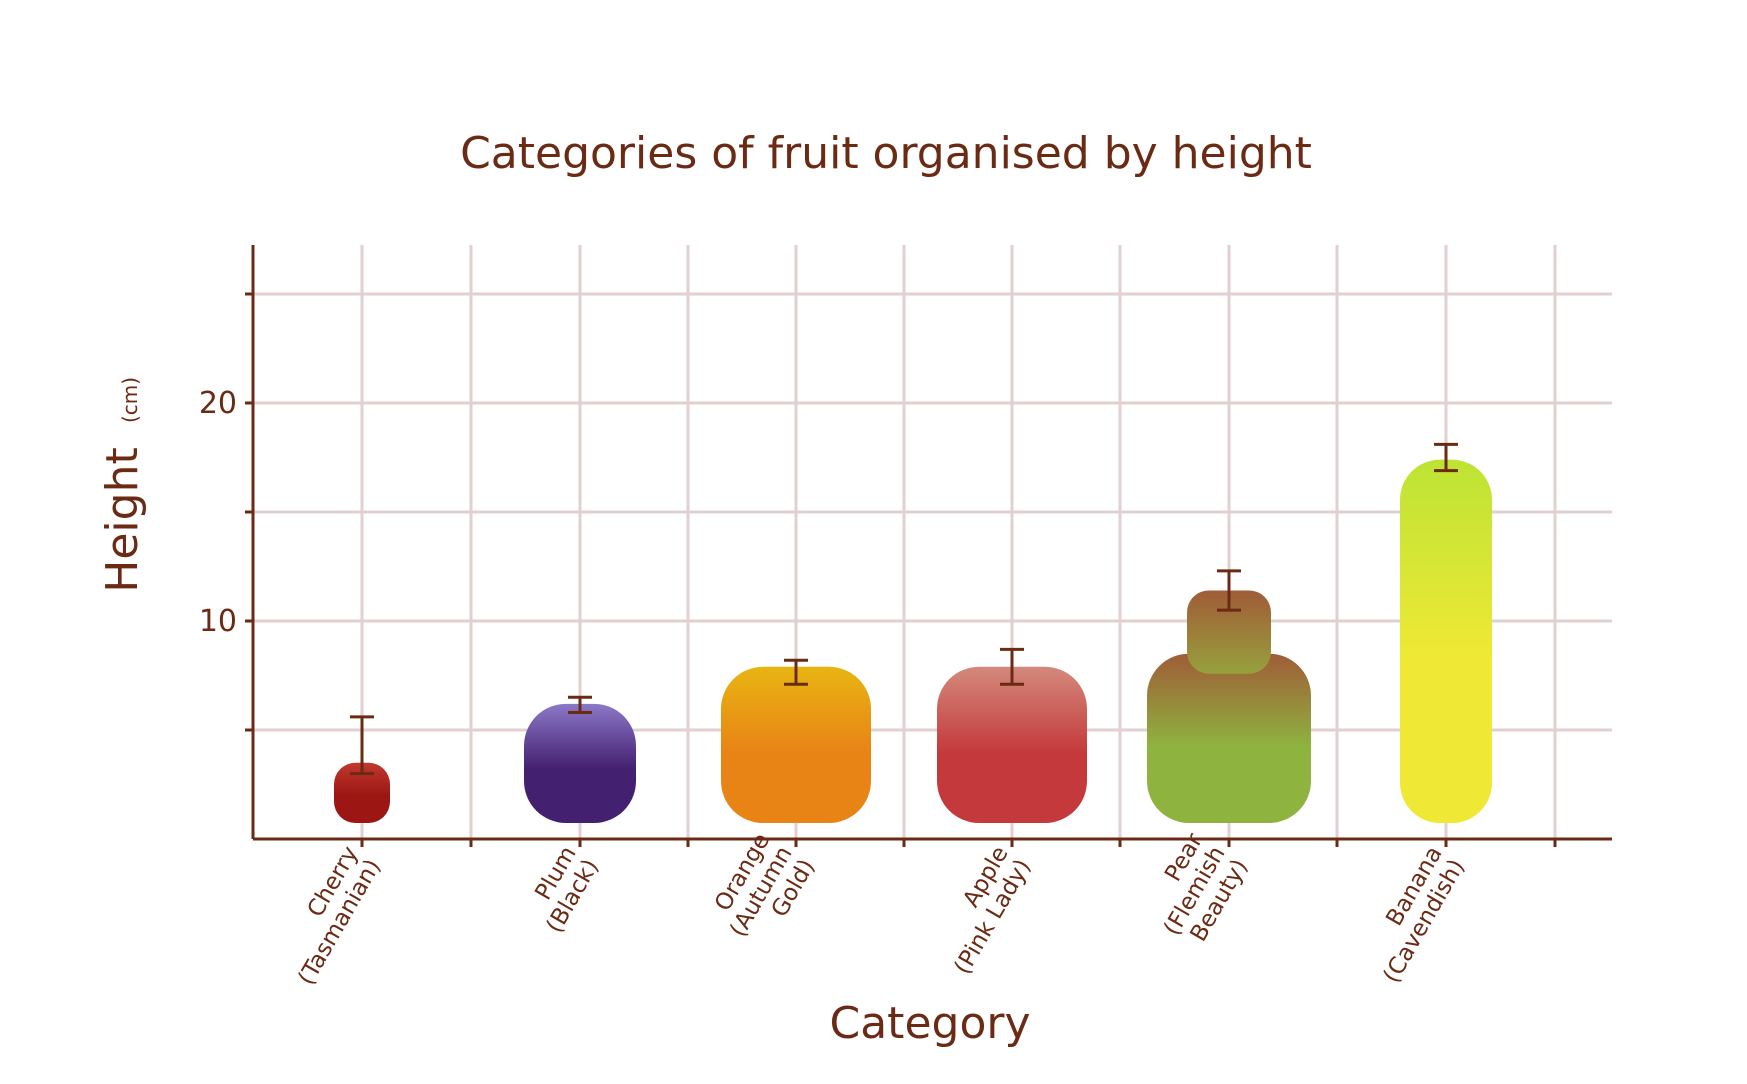 The height and width of the screenshot is (1084, 1747). Describe the element at coordinates (1425, 915) in the screenshot. I see `category-label: Banana(Cavendish)` at that location.